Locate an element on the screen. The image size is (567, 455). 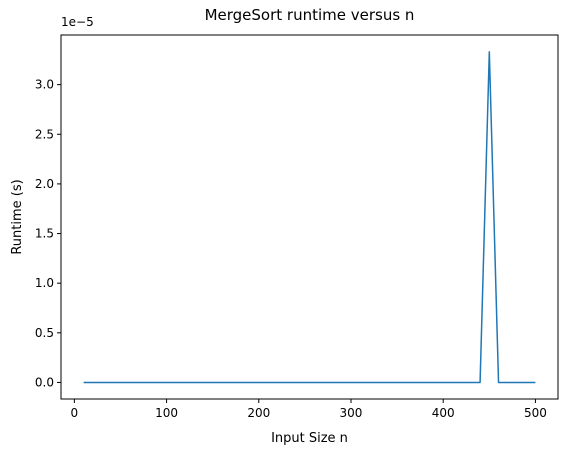
chart-title: MergeSort runtime versus n is located at coordinates (310, 15).